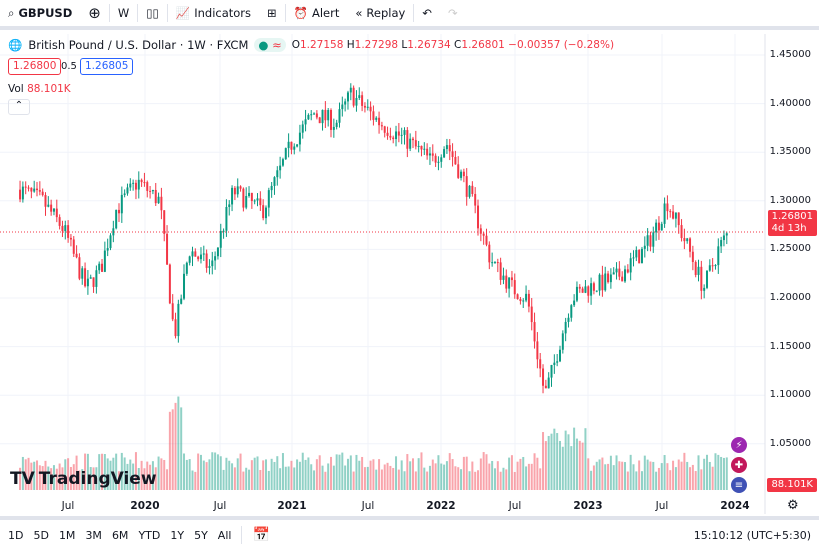 Image resolution: width=819 pixels, height=550 pixels. What do you see at coordinates (177, 535) in the screenshot?
I see `range-1y: 1Y` at bounding box center [177, 535].